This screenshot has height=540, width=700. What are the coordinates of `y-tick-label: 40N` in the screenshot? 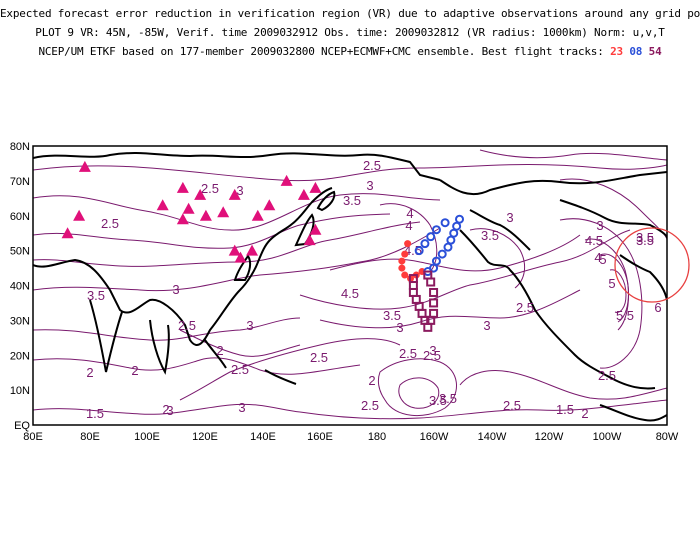 It's located at (20, 287).